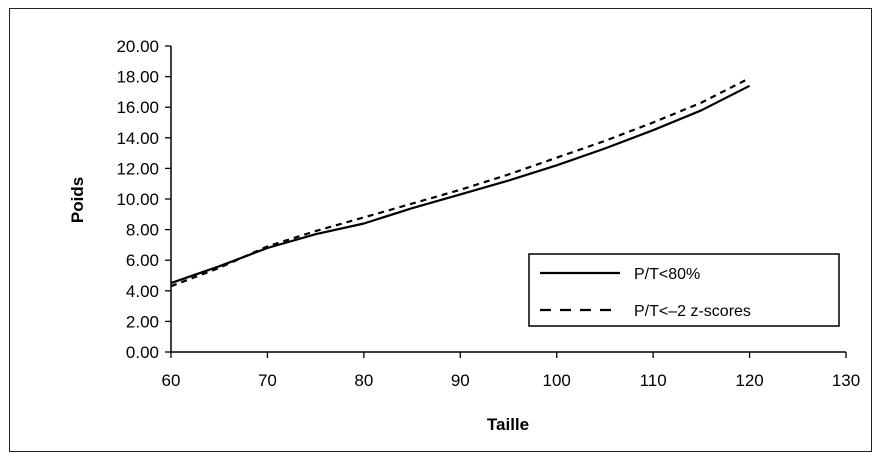  What do you see at coordinates (142, 321) in the screenshot?
I see `y-tick-label: 2.00` at bounding box center [142, 321].